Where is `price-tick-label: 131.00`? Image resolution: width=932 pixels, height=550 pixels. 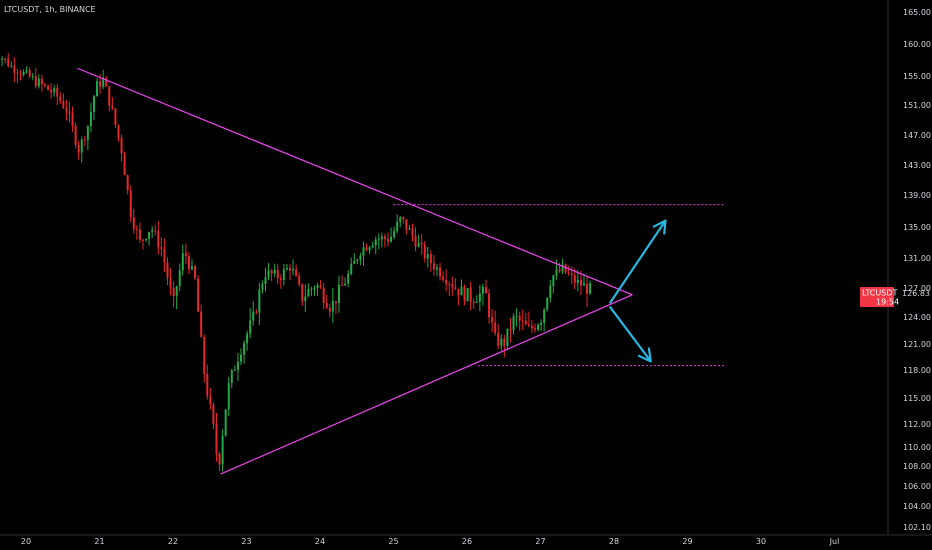
price-tick-label: 131.00 is located at coordinates (917, 258).